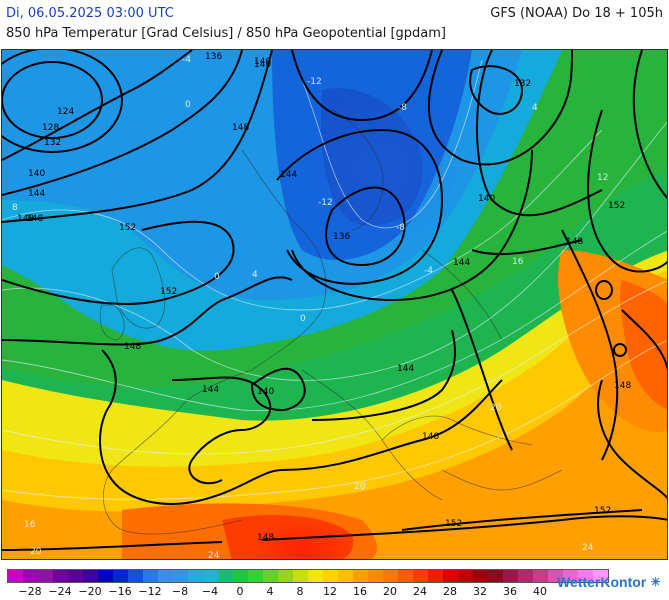 The height and width of the screenshot is (600, 669). I want to click on colorbar-tick-label: 36, so click(510, 591).